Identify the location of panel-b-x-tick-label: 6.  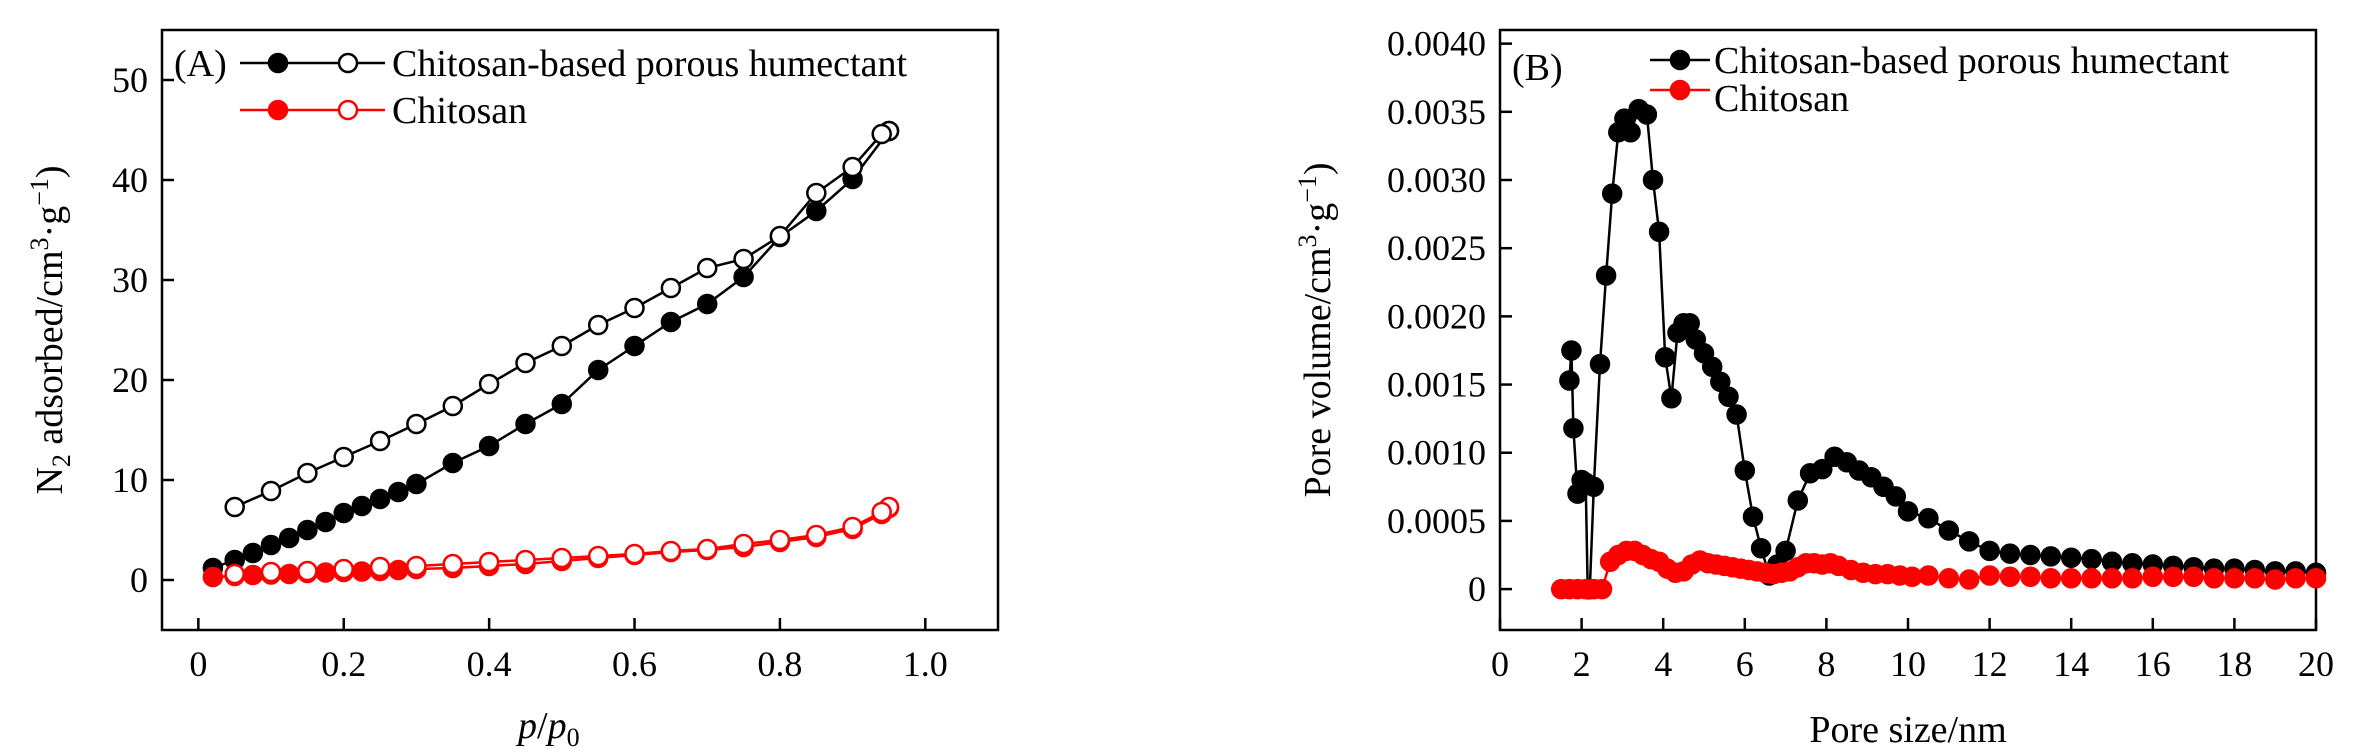
(1745, 664).